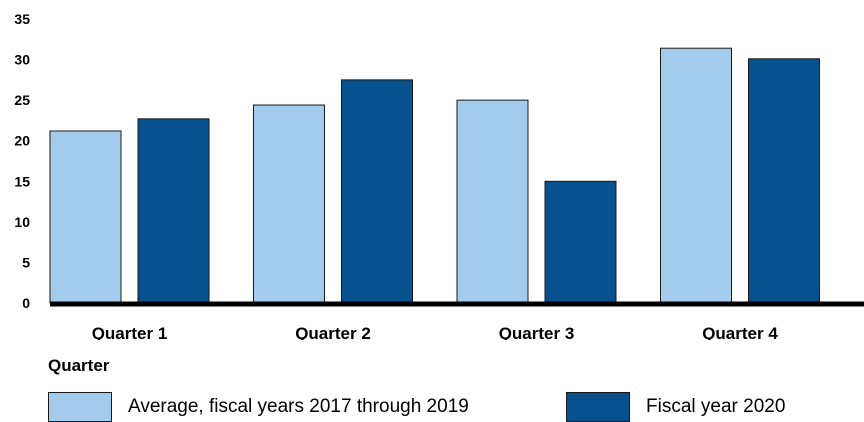 The width and height of the screenshot is (864, 422). Describe the element at coordinates (333, 332) in the screenshot. I see `x-tick-label: Quarter 2` at that location.